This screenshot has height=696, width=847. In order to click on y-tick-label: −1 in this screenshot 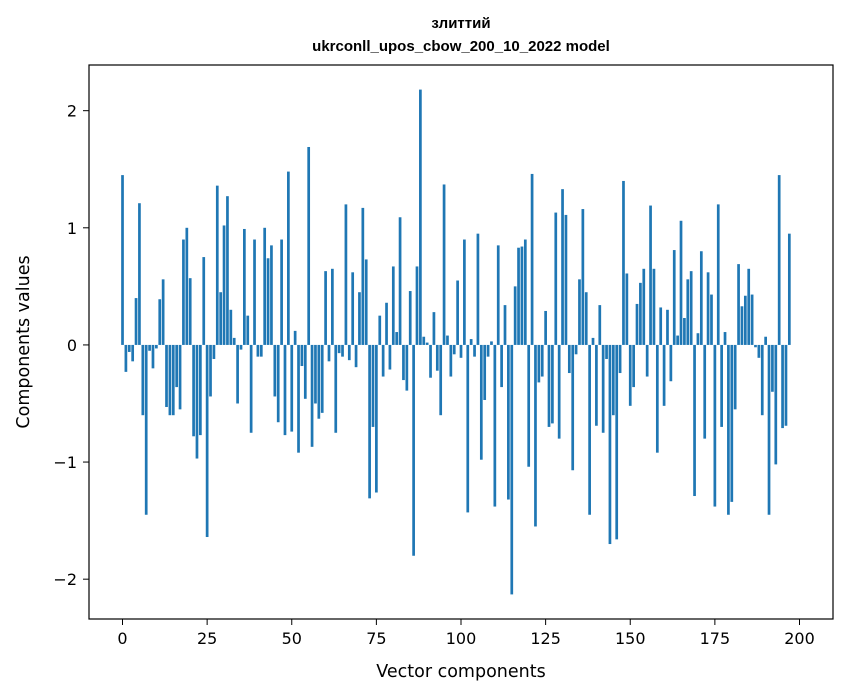, I will do `click(65, 462)`.